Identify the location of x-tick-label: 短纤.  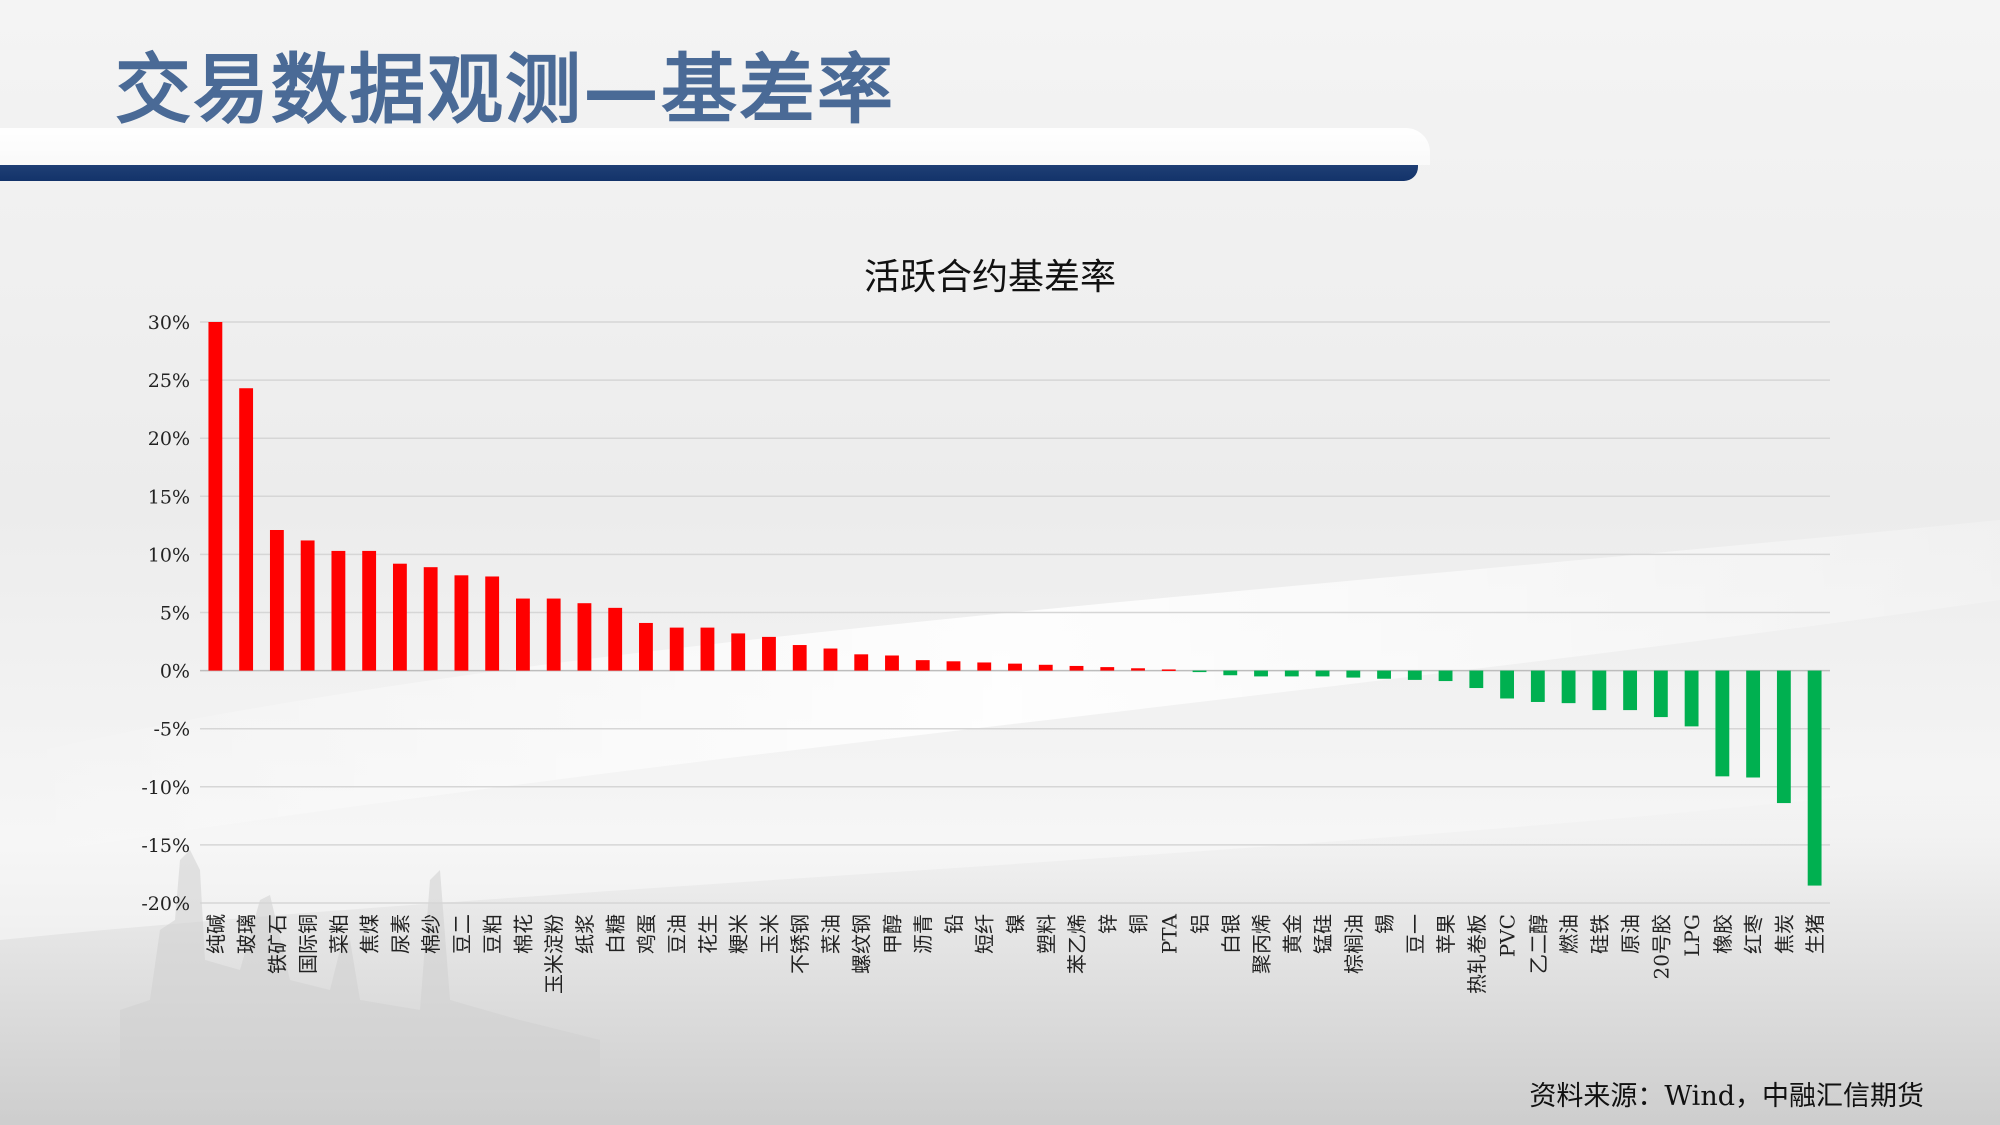
(985, 934).